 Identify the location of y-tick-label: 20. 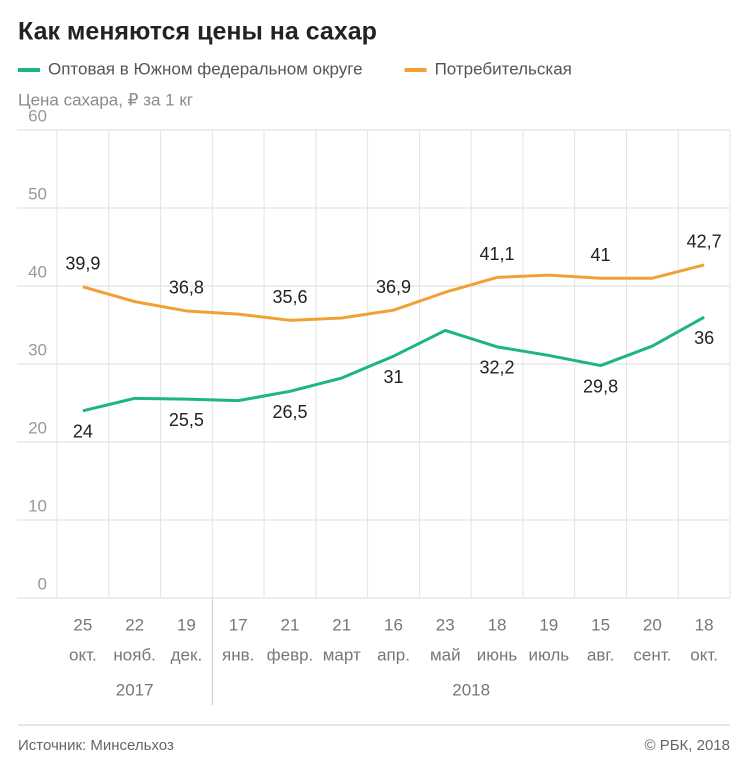
(37, 427).